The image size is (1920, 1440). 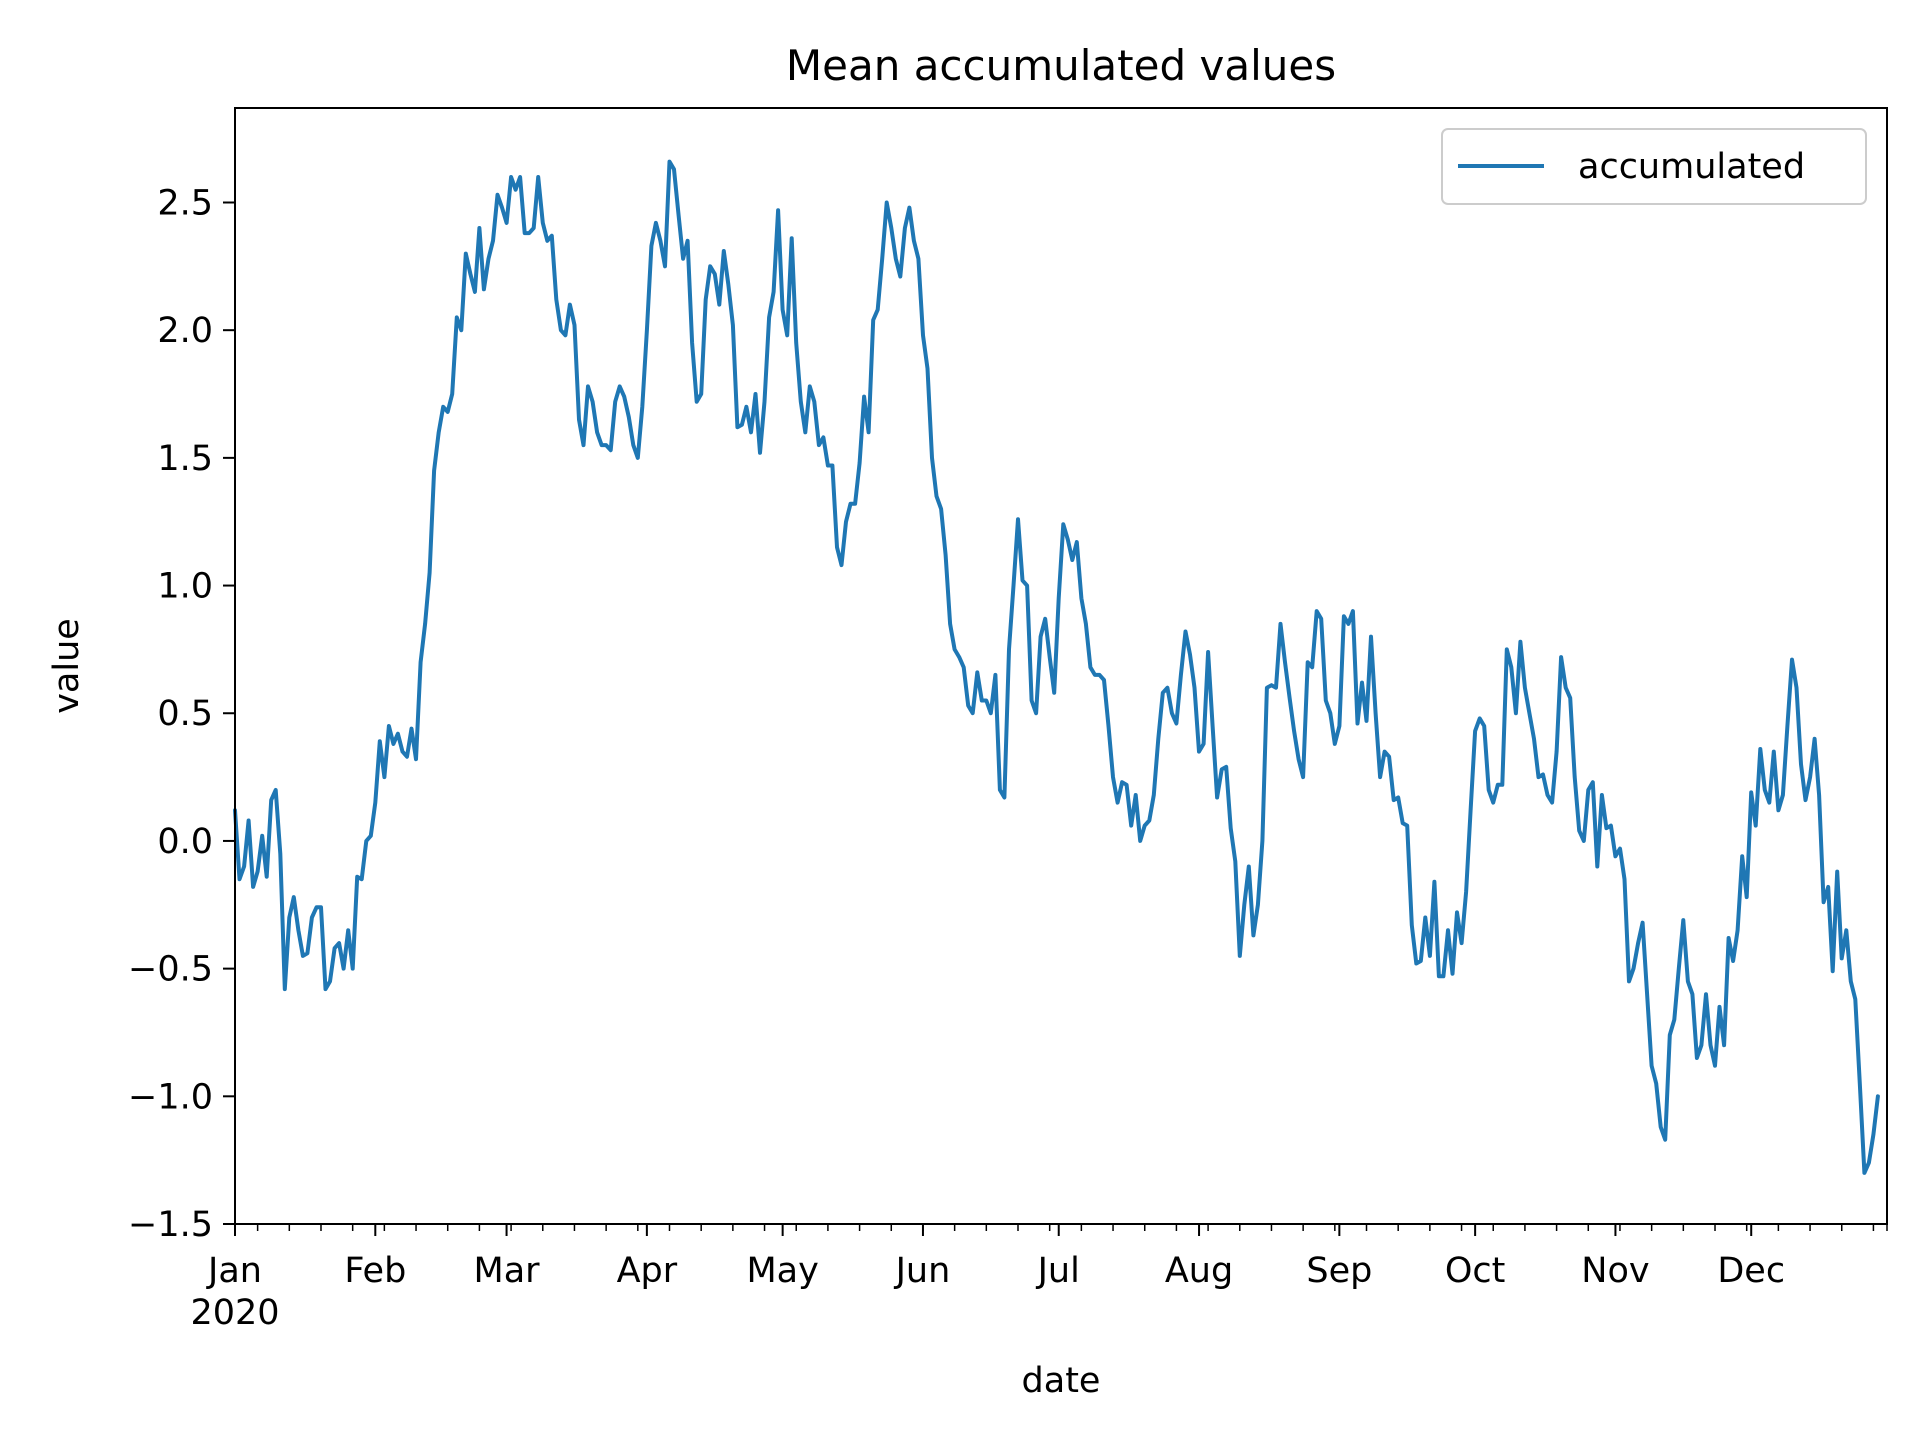 What do you see at coordinates (1061, 1381) in the screenshot?
I see `x-axis-label: date` at bounding box center [1061, 1381].